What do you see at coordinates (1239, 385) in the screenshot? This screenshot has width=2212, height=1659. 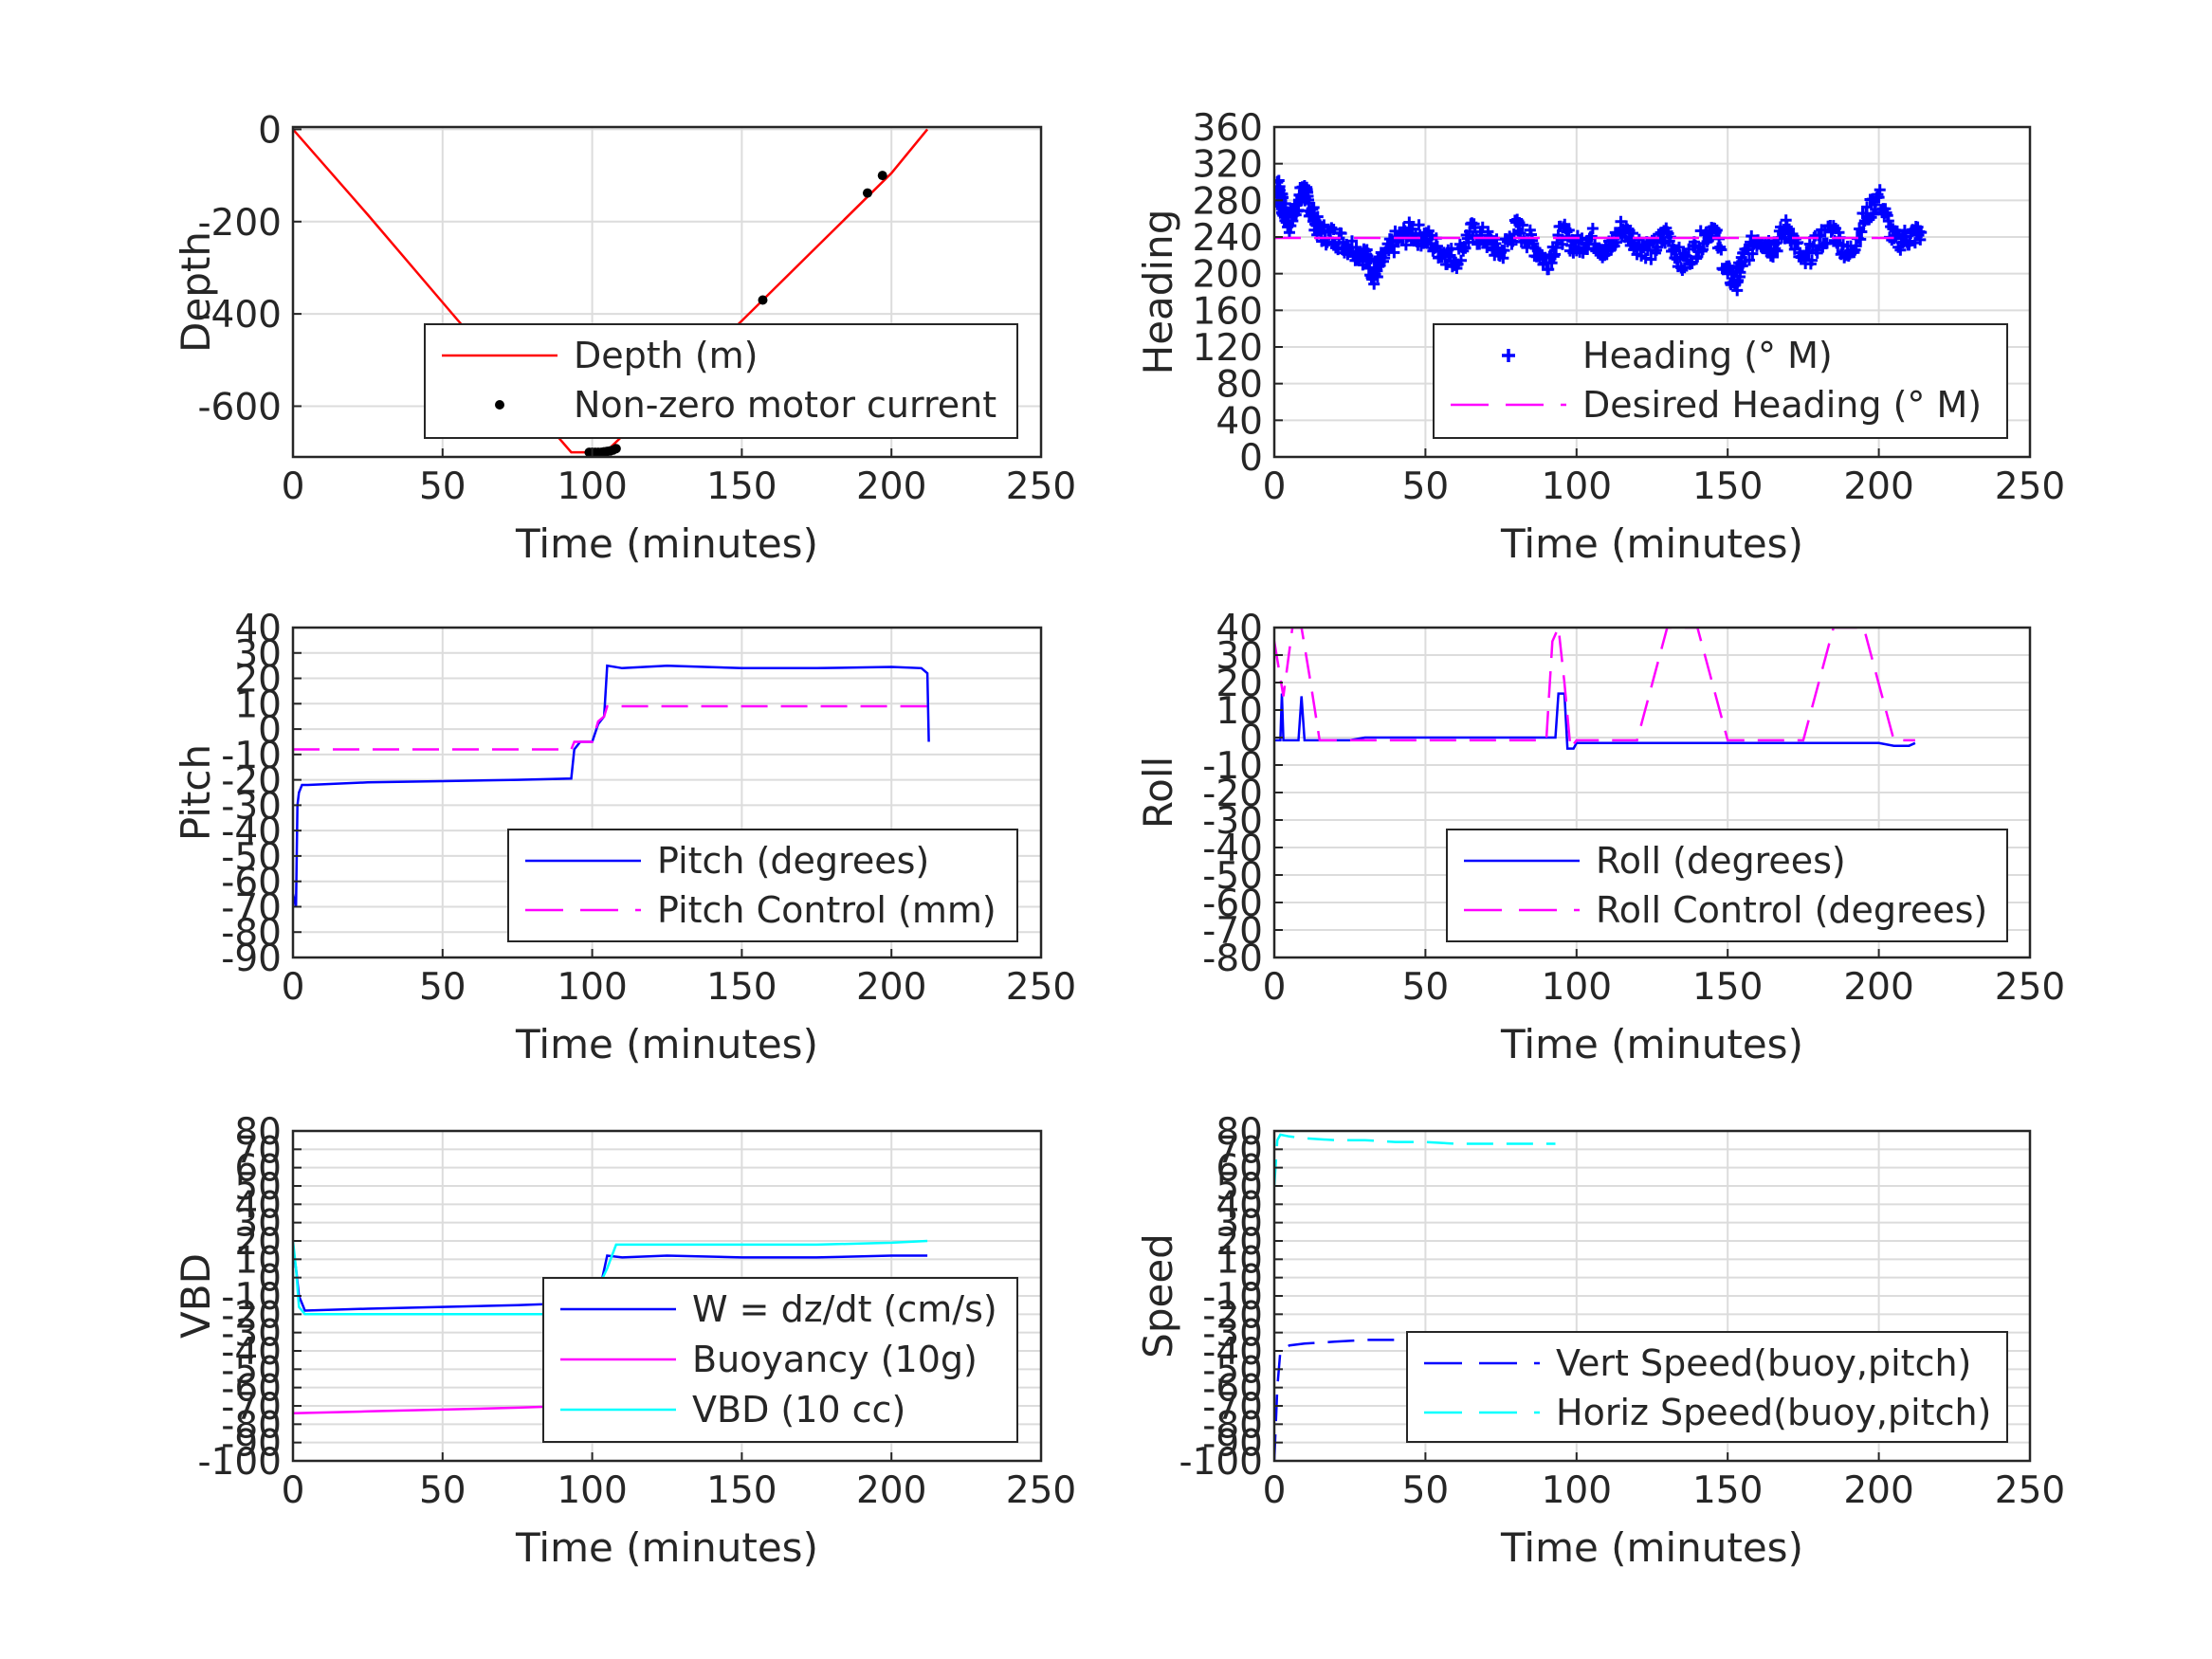 I see `heading-y-tick-label: 80` at bounding box center [1239, 385].